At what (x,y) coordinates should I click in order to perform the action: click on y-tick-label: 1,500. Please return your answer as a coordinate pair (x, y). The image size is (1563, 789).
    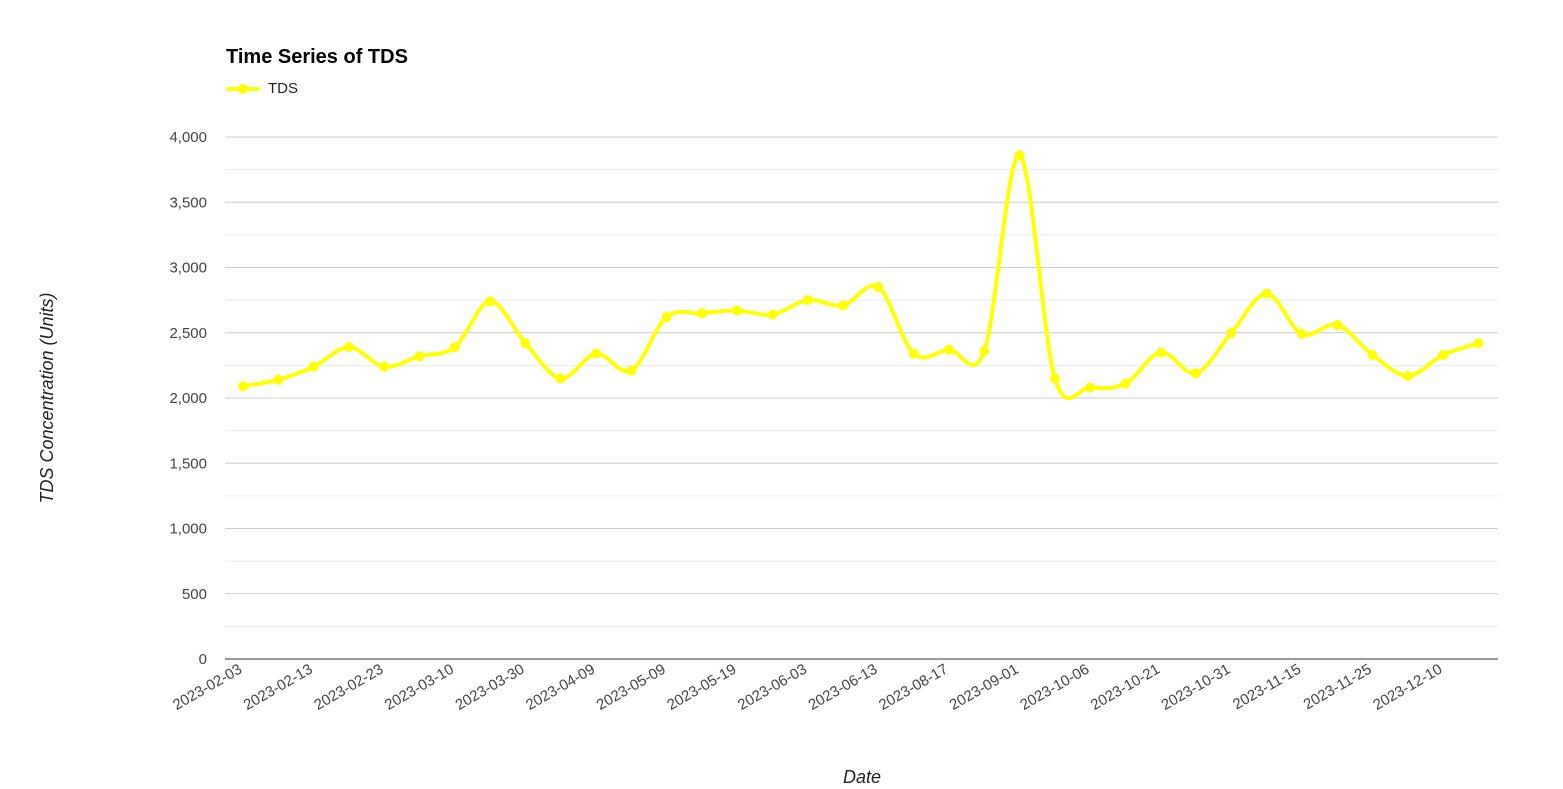
    Looking at the image, I should click on (188, 463).